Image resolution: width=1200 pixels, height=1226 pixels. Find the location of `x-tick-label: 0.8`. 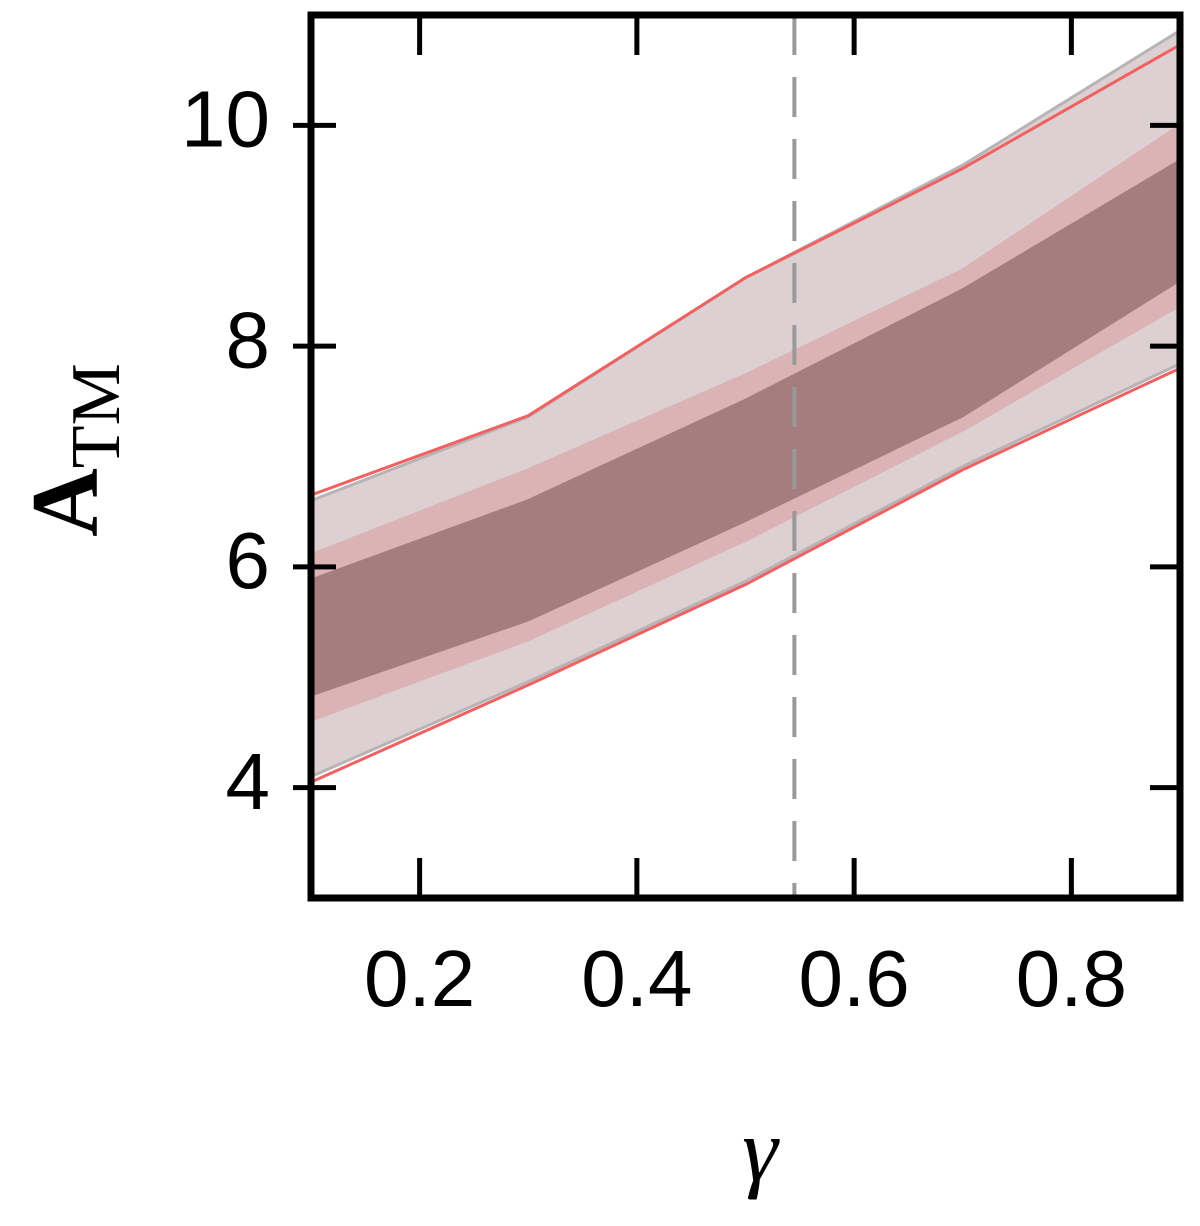

x-tick-label: 0.8 is located at coordinates (1071, 978).